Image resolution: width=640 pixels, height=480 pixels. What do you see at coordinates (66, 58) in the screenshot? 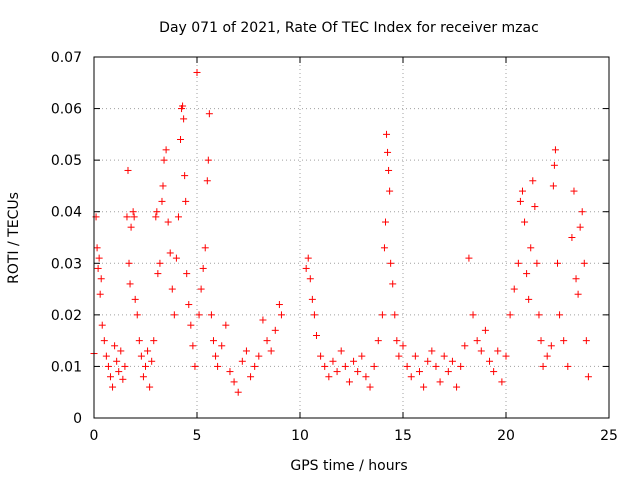
I see `y-tick-label-7: 0.07` at bounding box center [66, 58].